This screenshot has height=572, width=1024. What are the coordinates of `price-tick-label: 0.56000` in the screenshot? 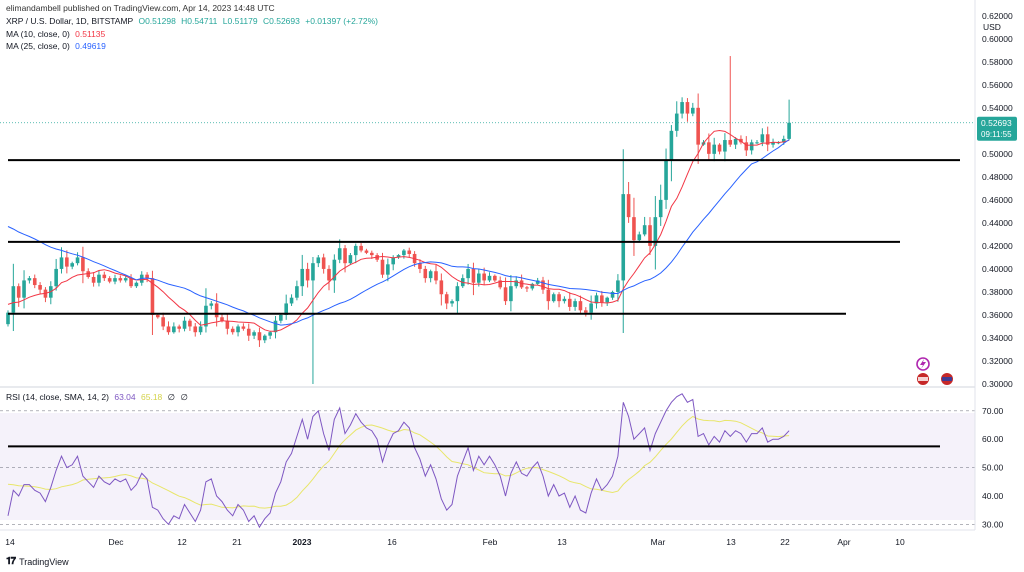 It's located at (997, 85).